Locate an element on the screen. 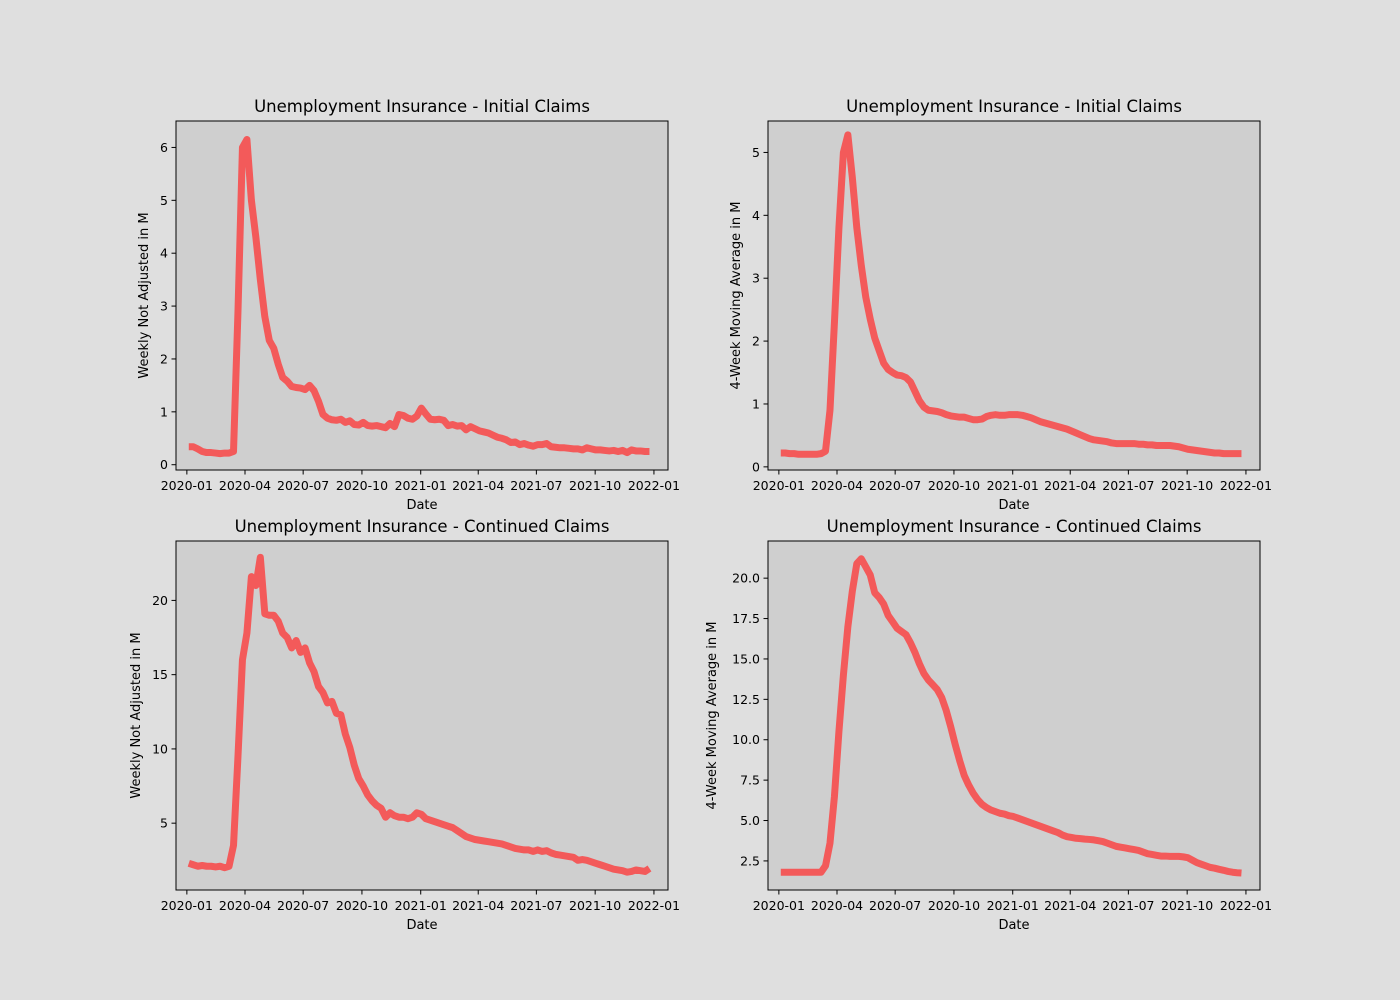 The height and width of the screenshot is (1000, 1400). y-tick-label: 5.0 is located at coordinates (750, 820).